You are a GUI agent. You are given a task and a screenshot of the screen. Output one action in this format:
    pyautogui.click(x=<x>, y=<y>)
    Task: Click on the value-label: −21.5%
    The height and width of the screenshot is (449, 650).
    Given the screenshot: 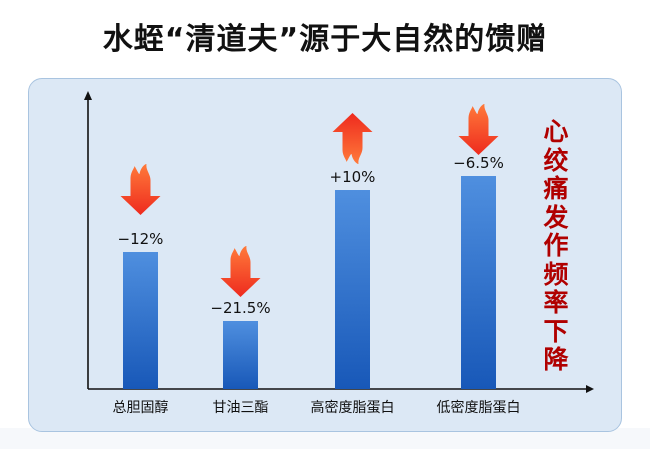 What is the action you would take?
    pyautogui.click(x=240, y=308)
    